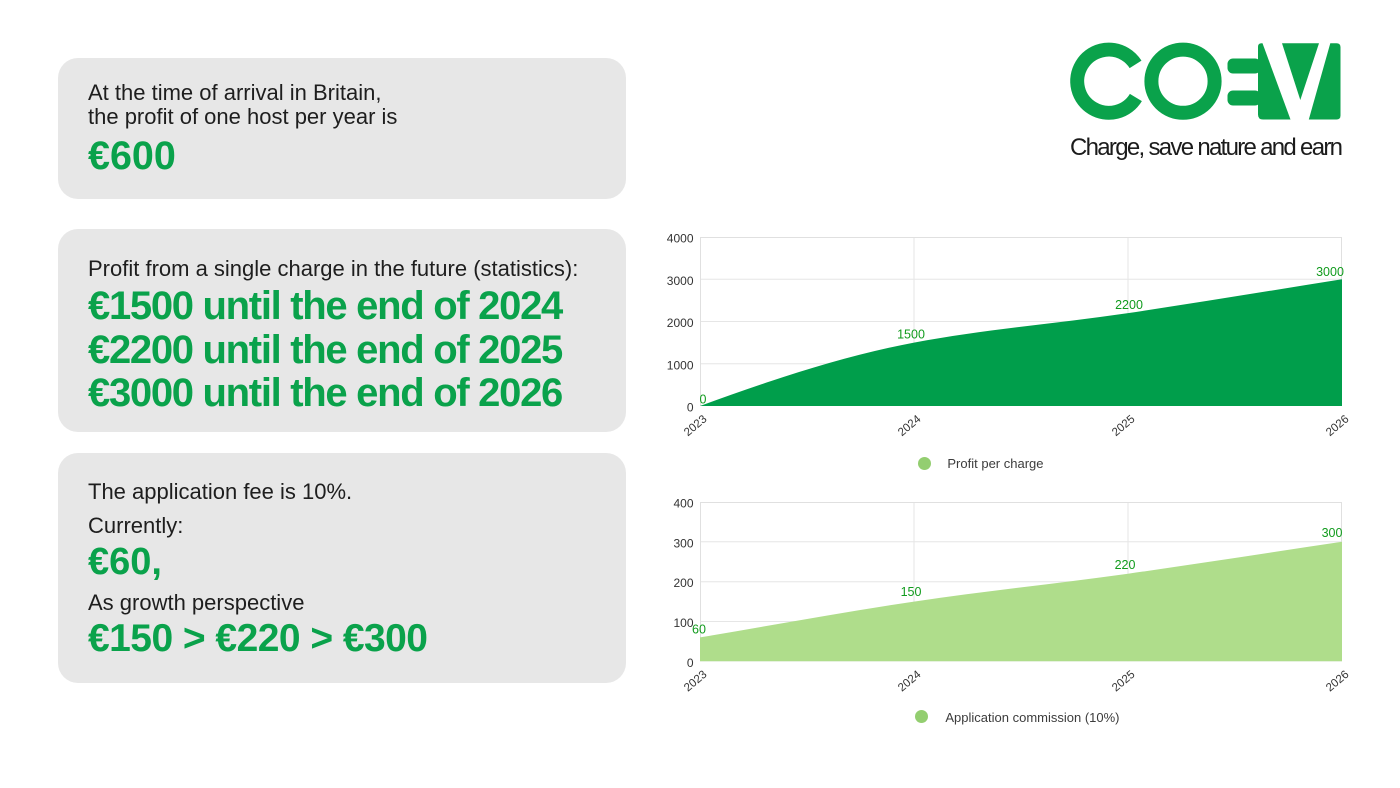  What do you see at coordinates (680, 365) in the screenshot?
I see `svg-text: 1000` at bounding box center [680, 365].